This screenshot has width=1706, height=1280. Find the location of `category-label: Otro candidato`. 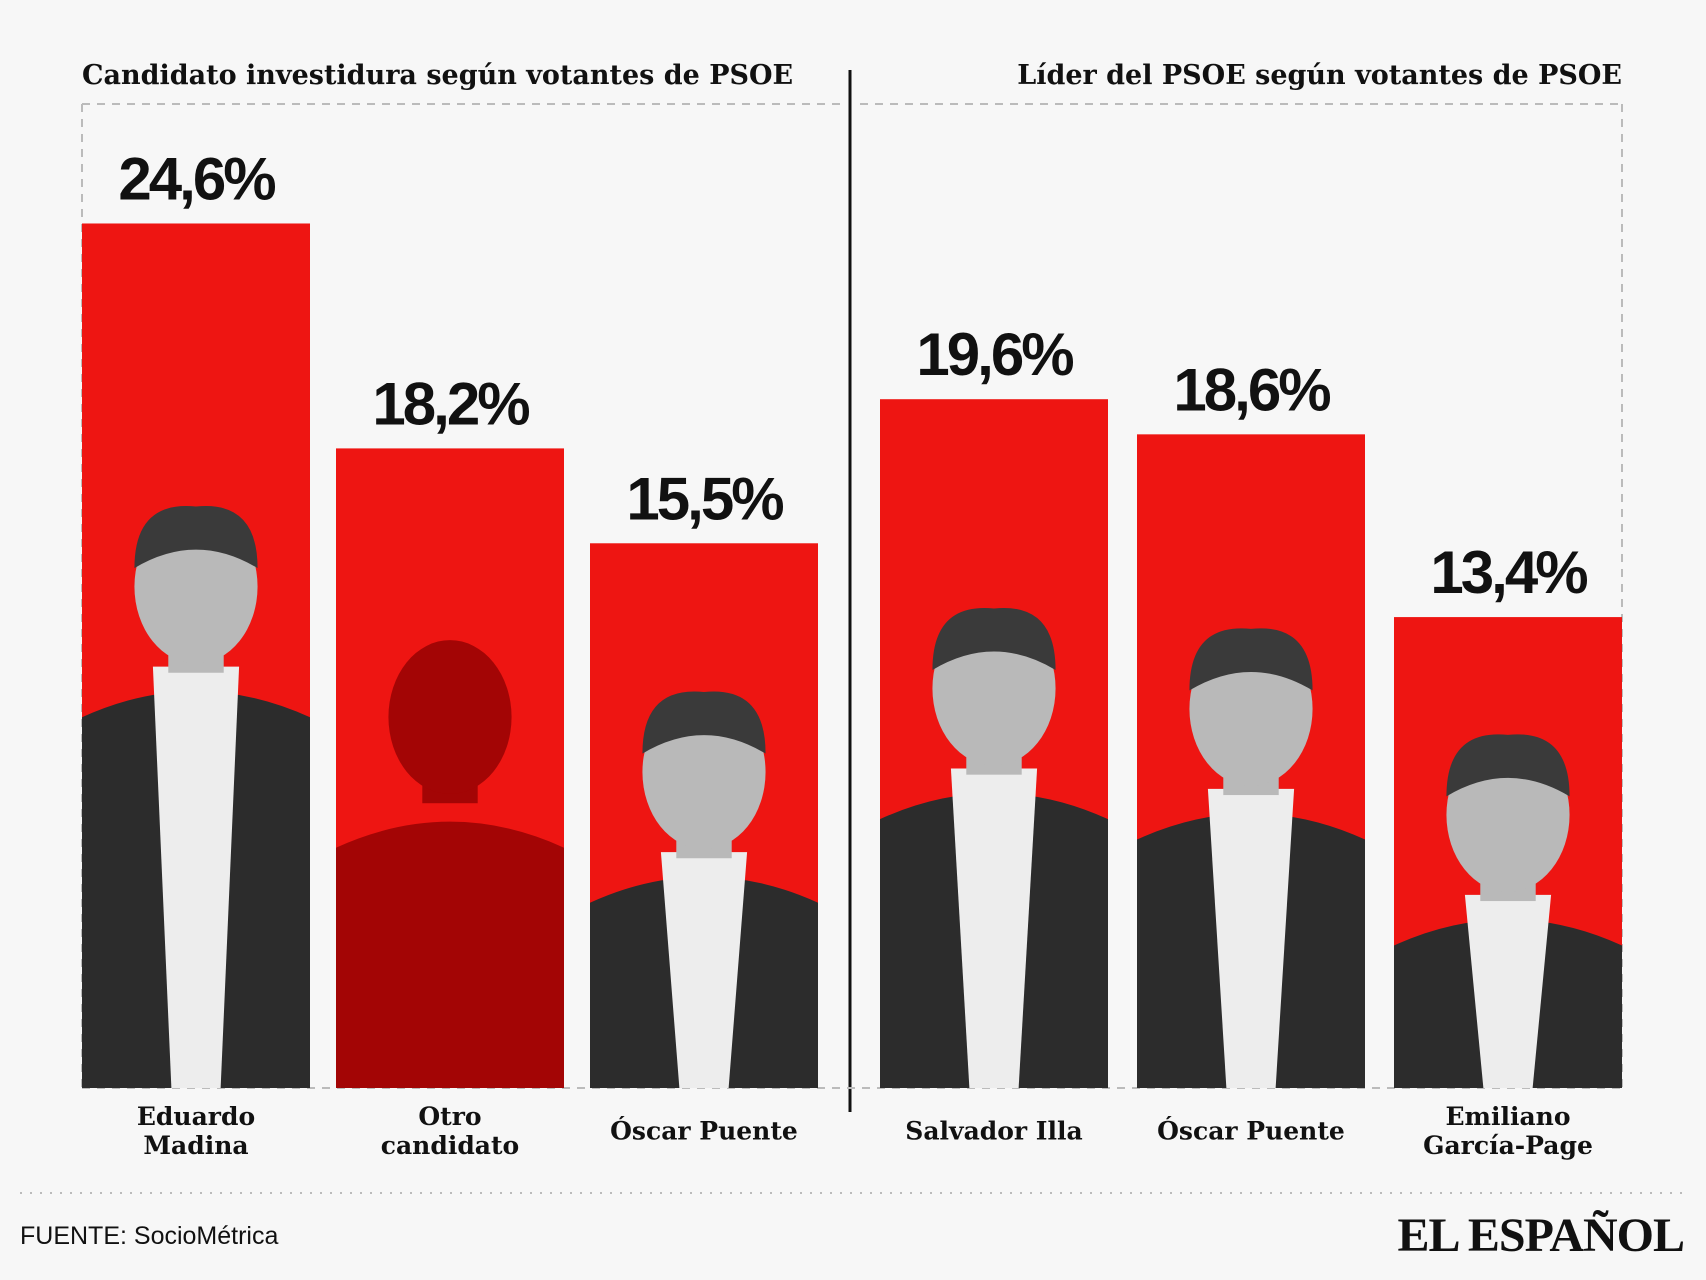

category-label: Otro candidato is located at coordinates (450, 1131).